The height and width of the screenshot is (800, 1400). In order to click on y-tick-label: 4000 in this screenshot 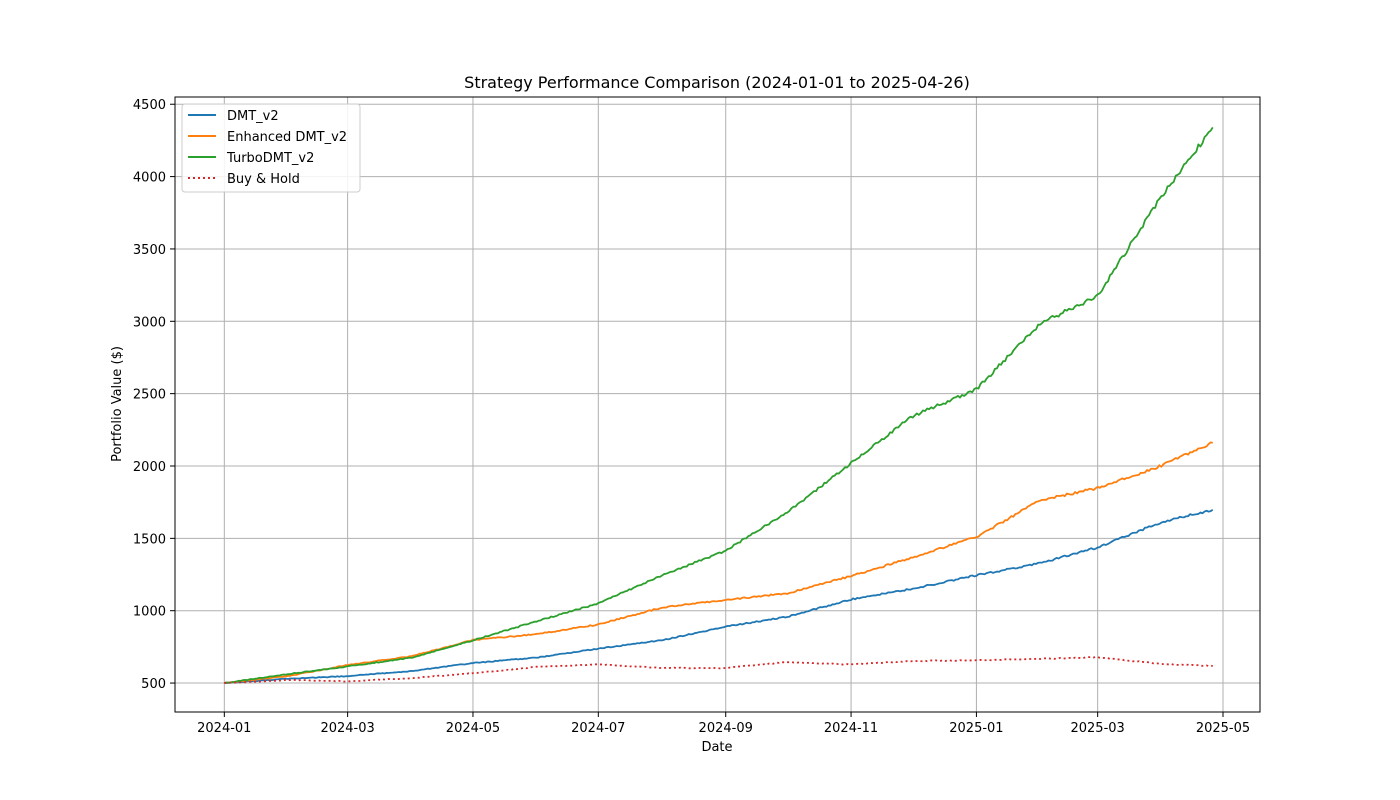, I will do `click(149, 178)`.